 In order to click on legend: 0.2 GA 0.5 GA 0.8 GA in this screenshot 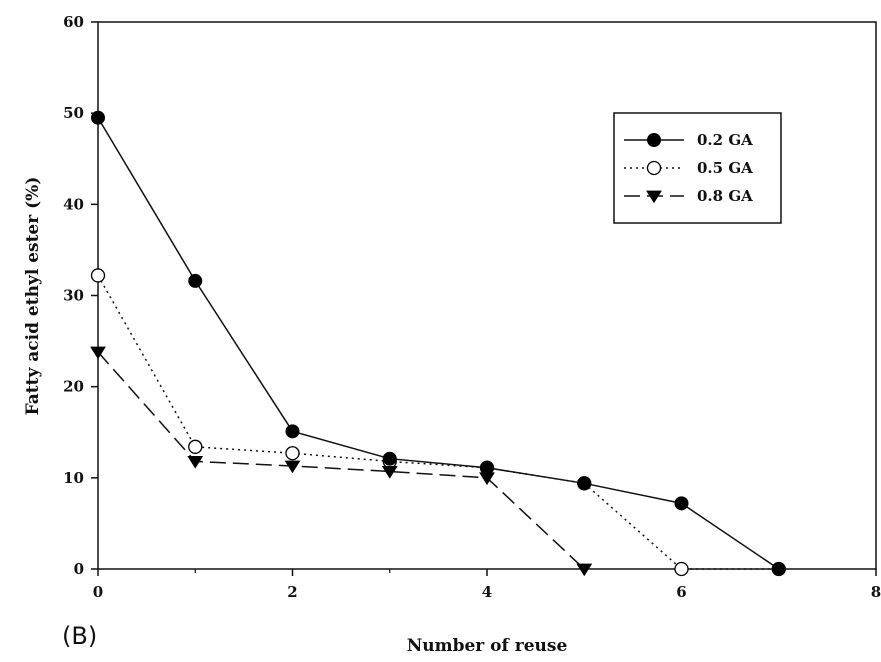, I will do `click(697, 168)`.